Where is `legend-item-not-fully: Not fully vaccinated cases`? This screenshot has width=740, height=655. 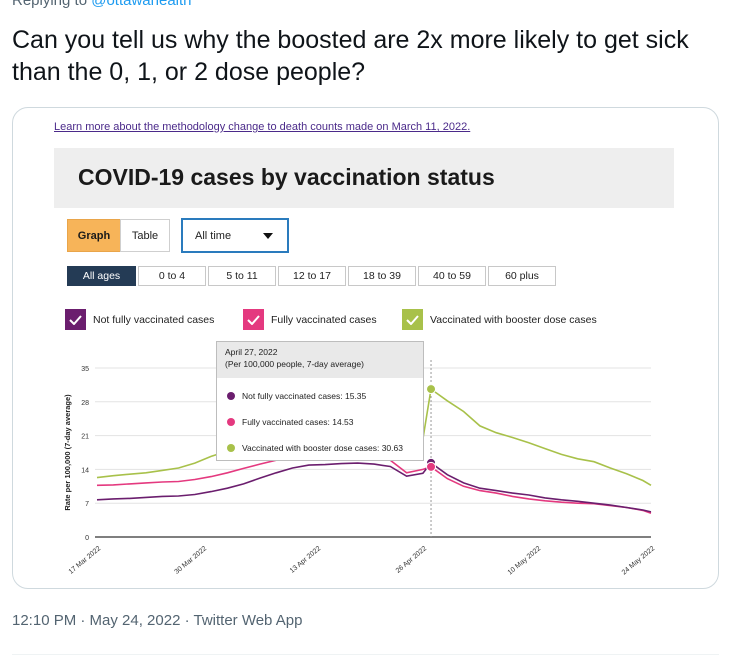
legend-item-not-fully: Not fully vaccinated cases is located at coordinates (139, 319).